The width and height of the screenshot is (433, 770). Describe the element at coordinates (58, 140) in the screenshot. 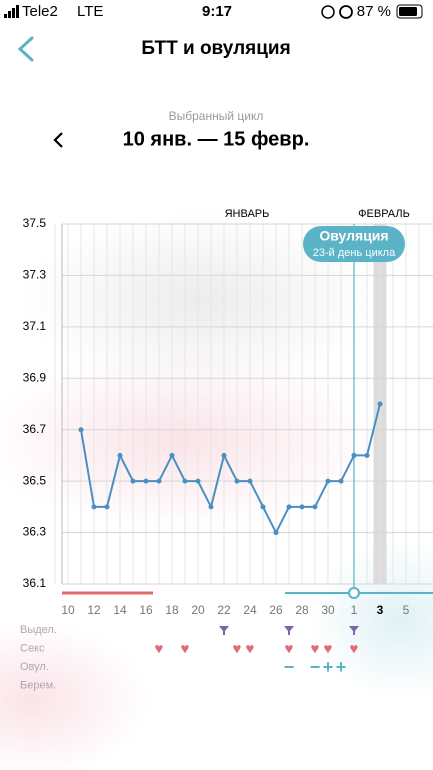

I see `prev-cycle` at that location.